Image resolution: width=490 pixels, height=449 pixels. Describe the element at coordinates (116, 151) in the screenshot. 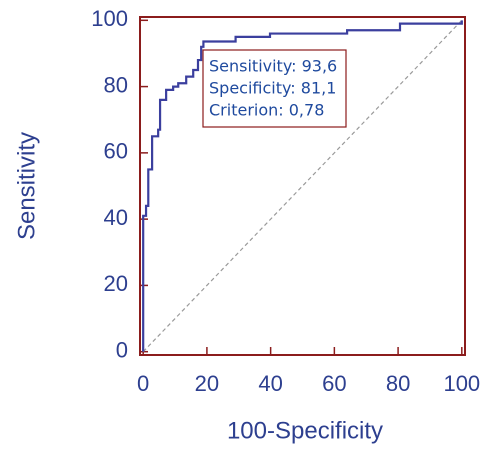

I see `y-tick-label: 60` at that location.